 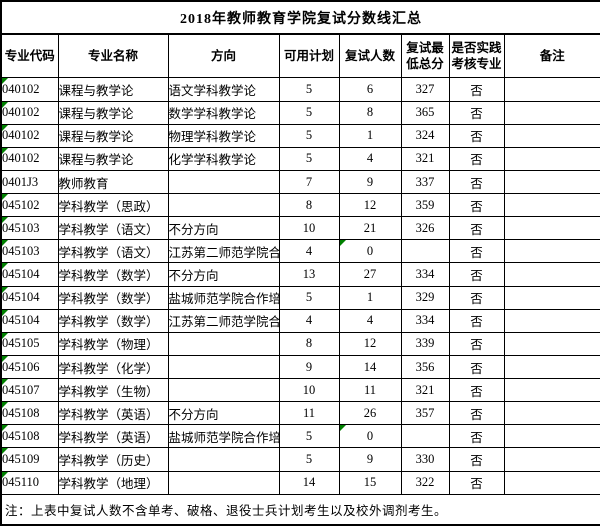 I want to click on cell-name: 学科教学（思政）, so click(x=113, y=205).